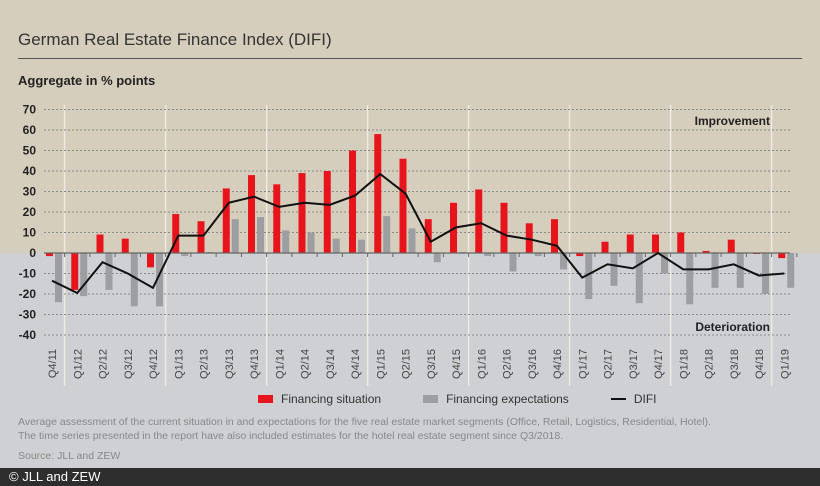 The image size is (820, 486). What do you see at coordinates (69, 456) in the screenshot?
I see `source-note: Source: JLL and ZEW` at bounding box center [69, 456].